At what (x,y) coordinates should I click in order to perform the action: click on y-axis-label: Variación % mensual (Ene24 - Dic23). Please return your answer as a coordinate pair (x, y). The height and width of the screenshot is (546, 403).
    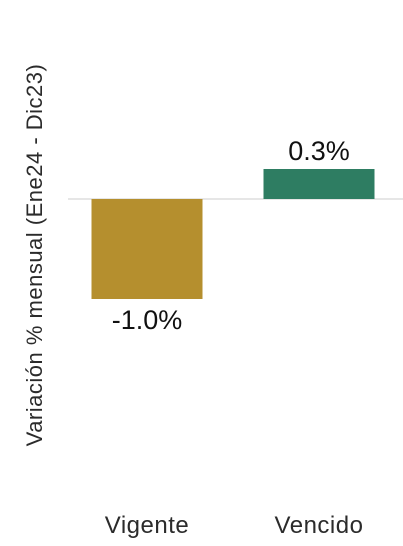
    Looking at the image, I should click on (34, 255).